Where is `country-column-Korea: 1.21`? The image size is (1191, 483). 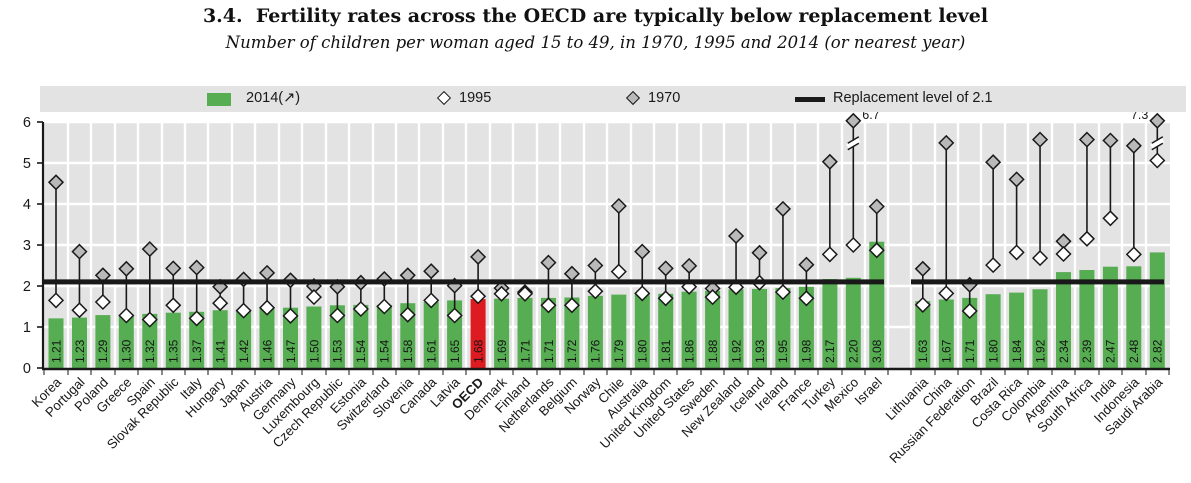 country-column-Korea: 1.21 is located at coordinates (56, 343).